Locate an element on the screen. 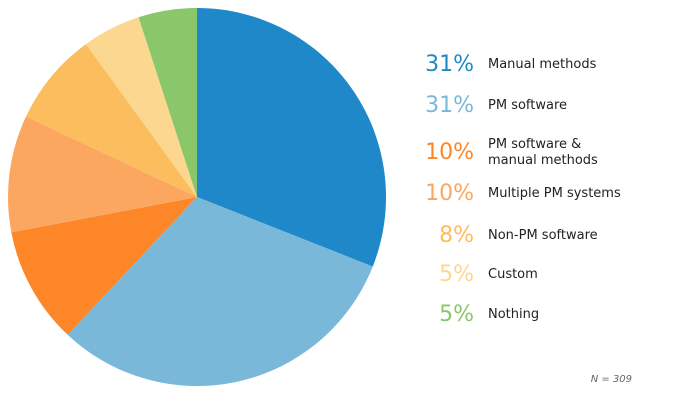 Image resolution: width=675 pixels, height=407 pixels. legend-item: 5% Custom is located at coordinates (524, 275).